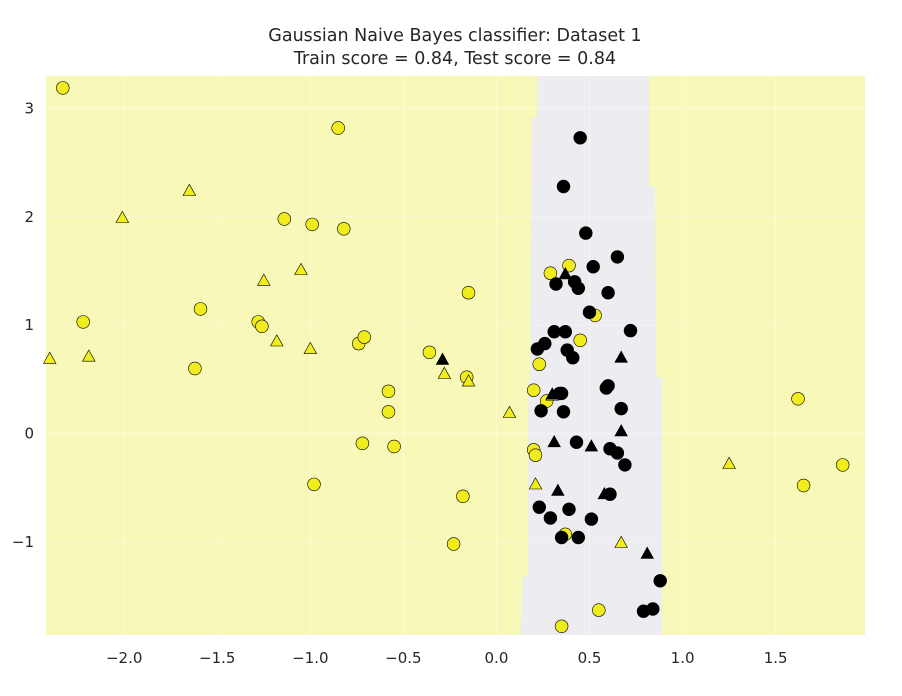 The width and height of the screenshot is (902, 696). What do you see at coordinates (29, 109) in the screenshot?
I see `y-tick-label: 3` at bounding box center [29, 109].